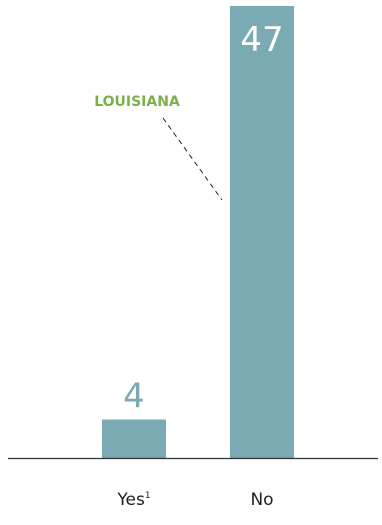 The image size is (382, 525). I want to click on x-tick-labels-group: Yes1 No, so click(194, 500).